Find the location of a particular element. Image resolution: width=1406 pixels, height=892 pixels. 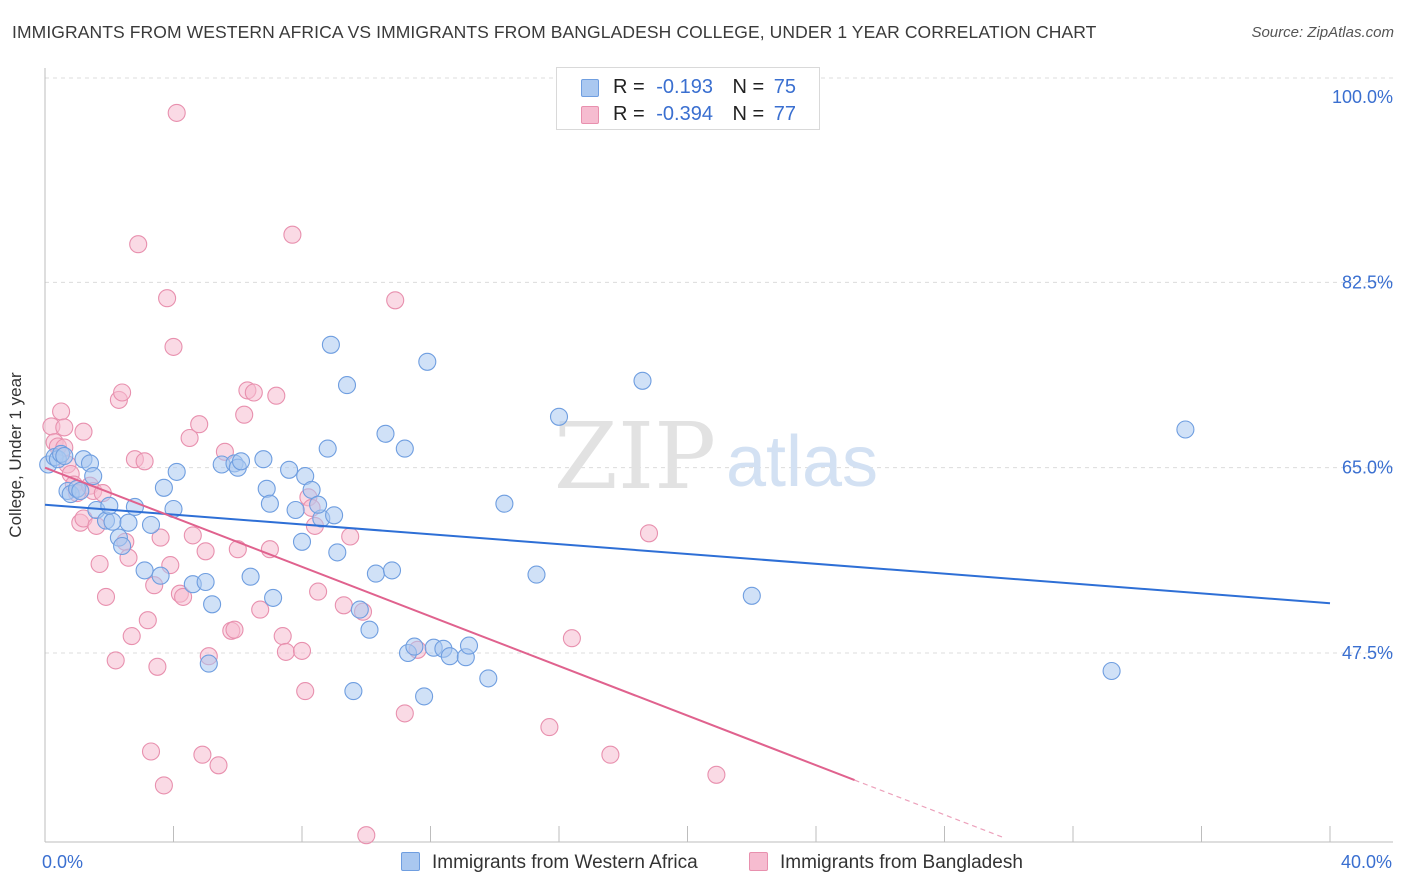

source-label: Source: ZipAtlas.com is located at coordinates (1322, 32).